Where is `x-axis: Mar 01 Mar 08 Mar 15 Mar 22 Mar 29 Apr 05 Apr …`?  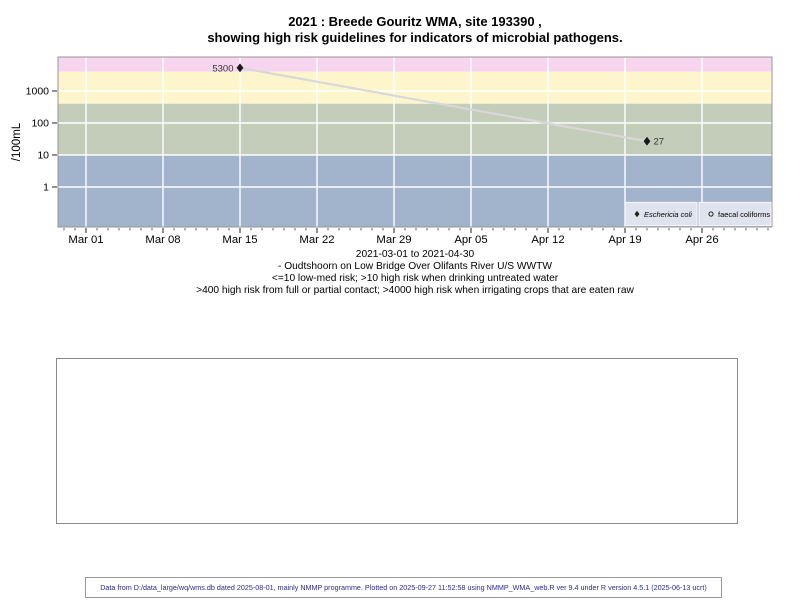 x-axis: Mar 01 Mar 08 Mar 15 Mar 22 Mar 29 Apr 05 Apr … is located at coordinates (416, 237).